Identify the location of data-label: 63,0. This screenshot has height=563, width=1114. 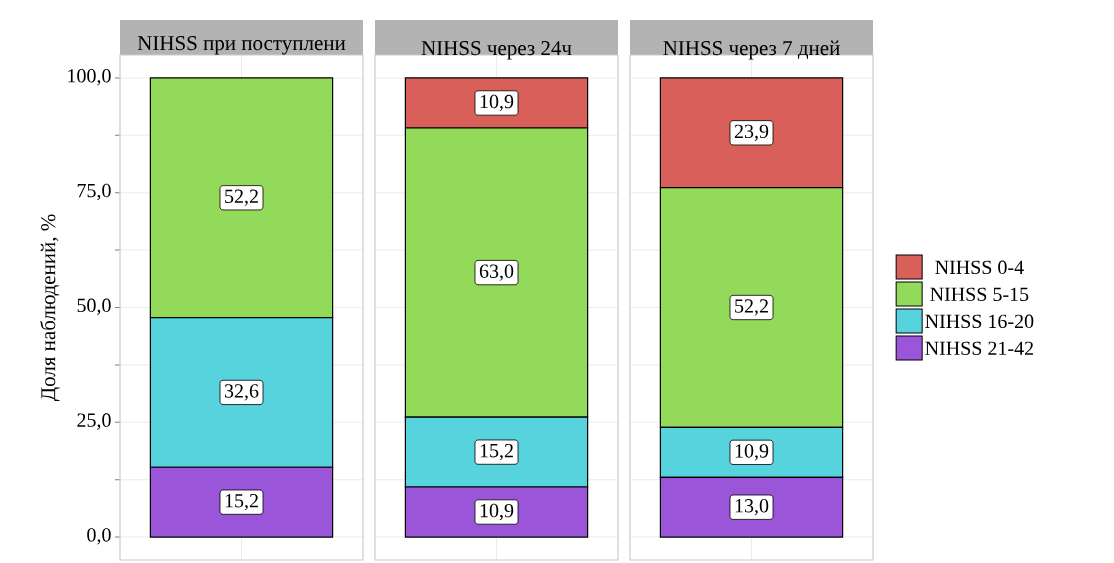
(496, 272).